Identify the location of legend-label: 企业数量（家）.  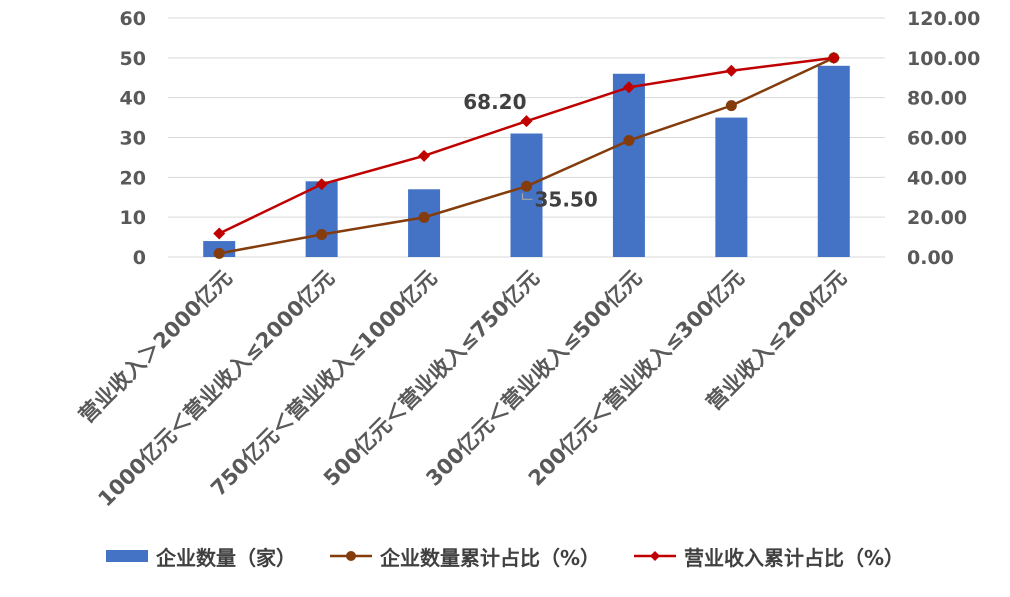
(225, 557).